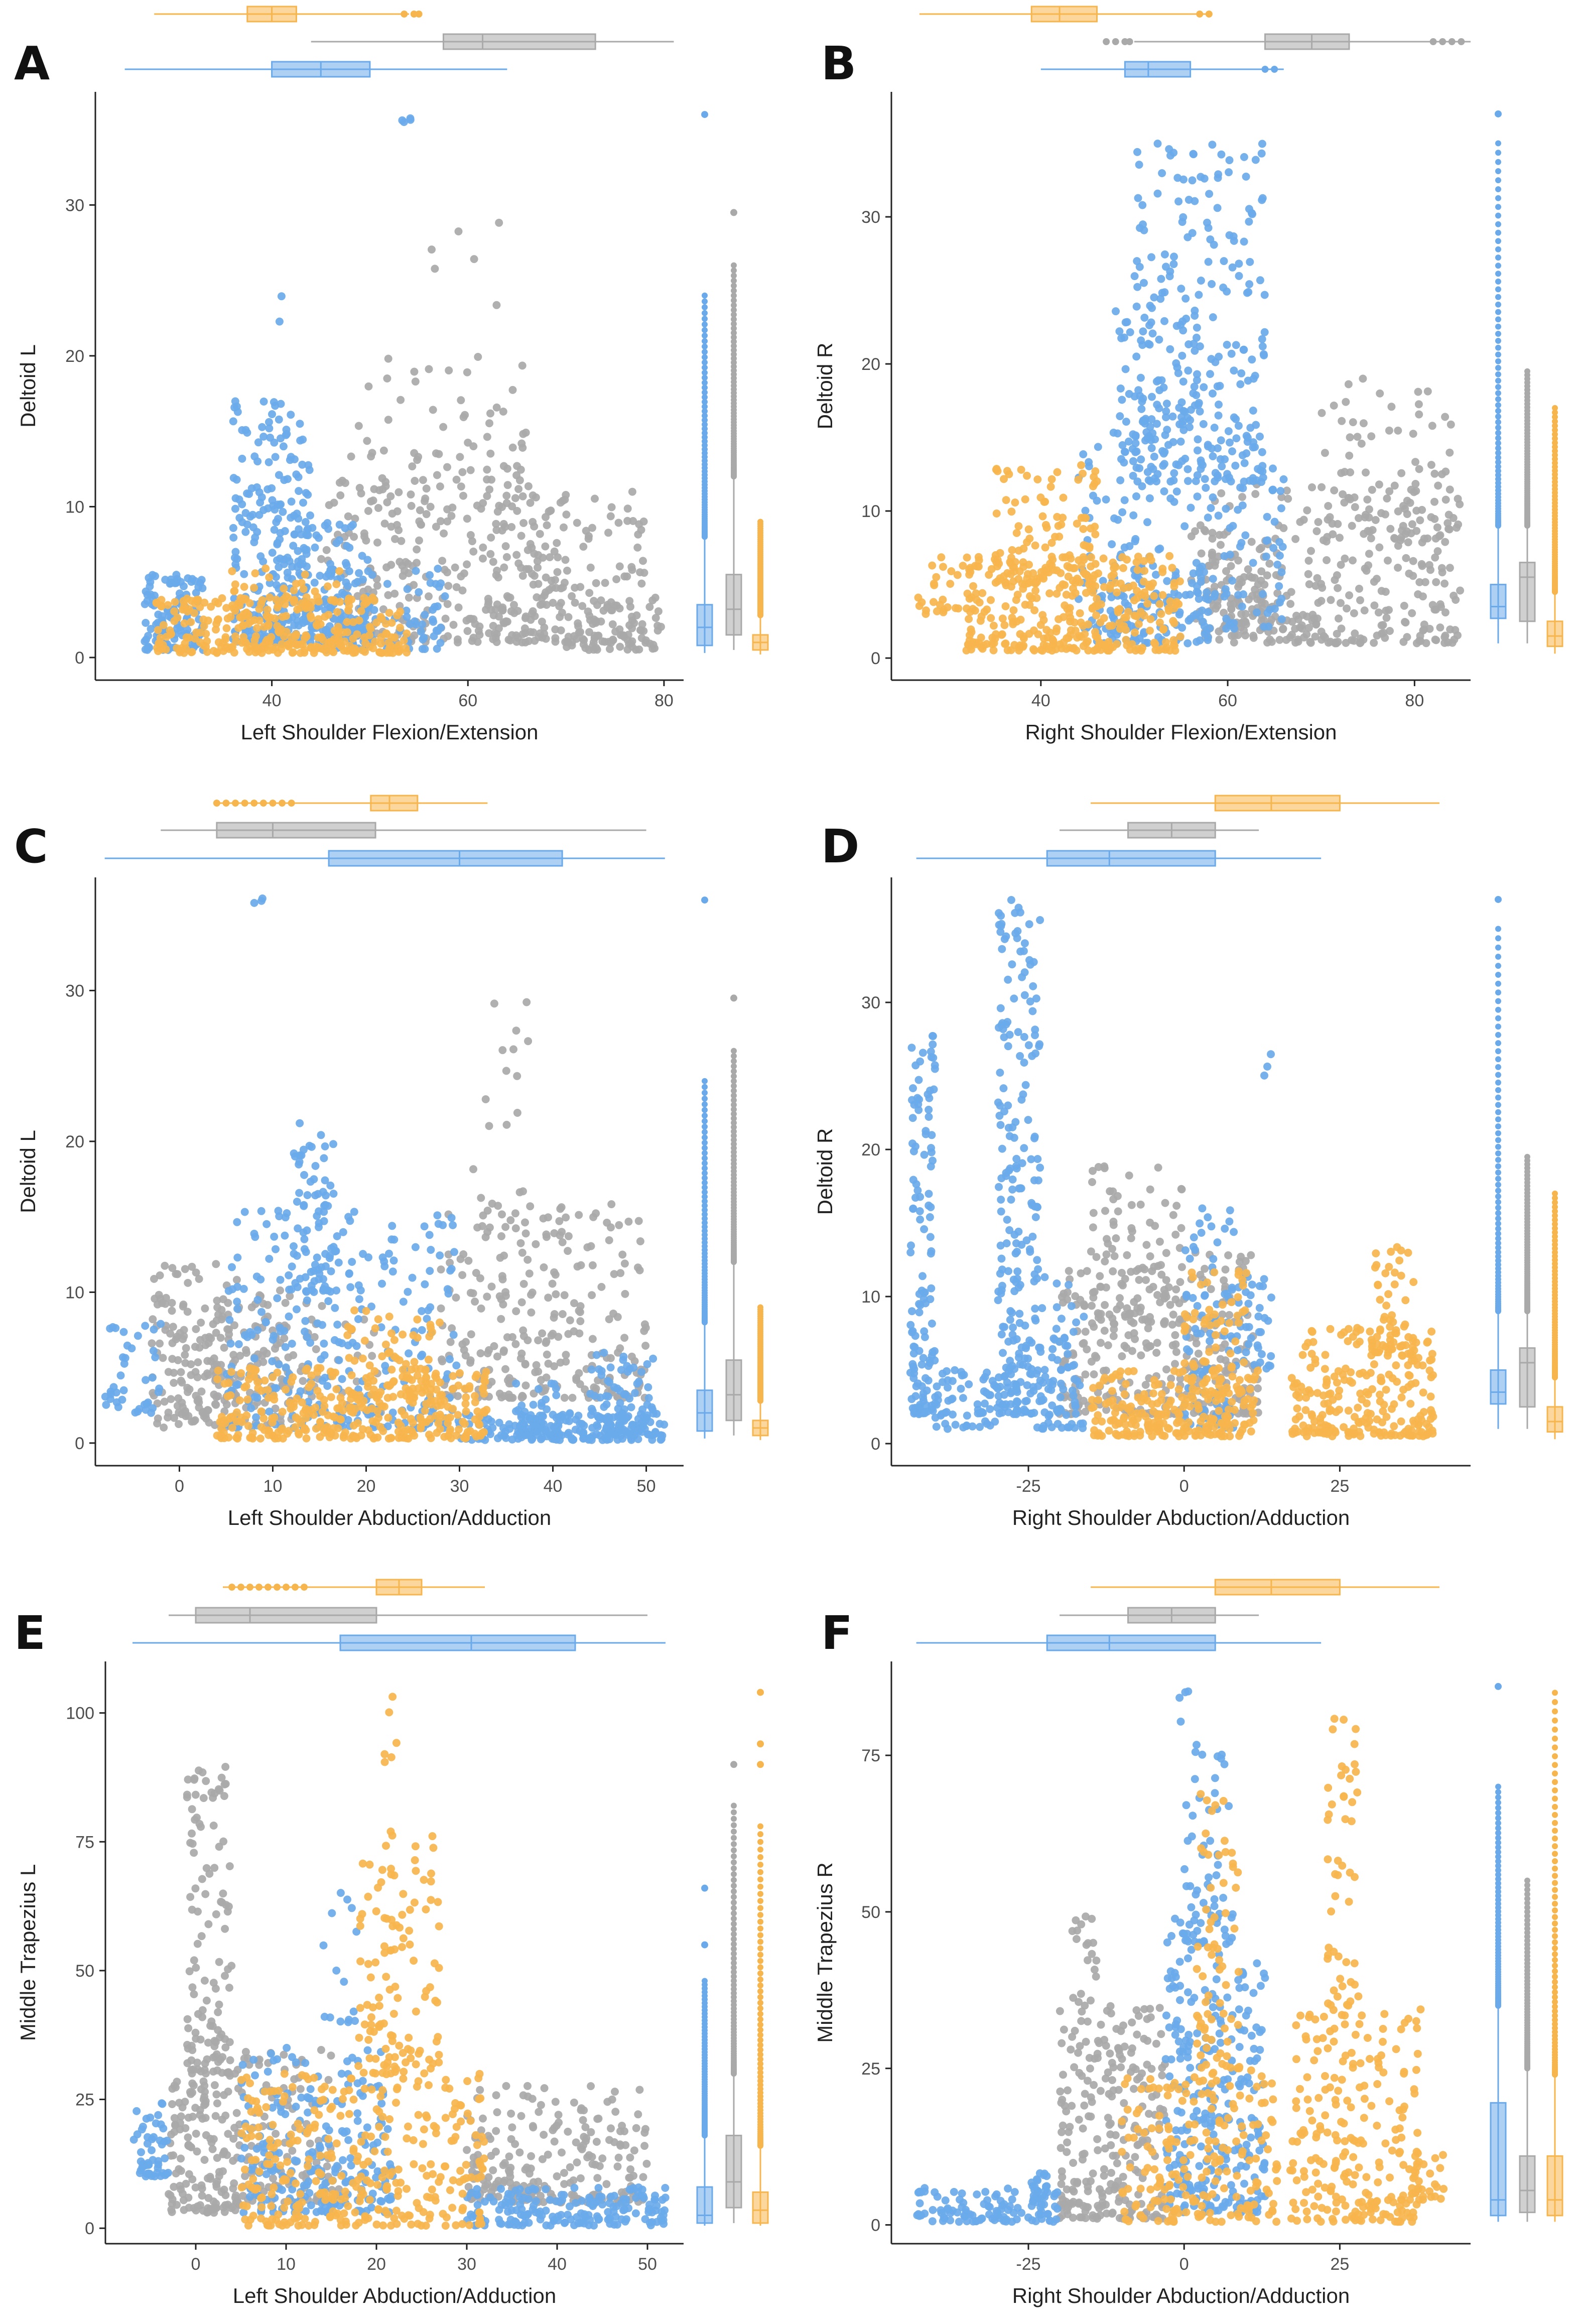 The height and width of the screenshot is (2324, 1579). I want to click on y-tick-label-b: 30, so click(871, 217).